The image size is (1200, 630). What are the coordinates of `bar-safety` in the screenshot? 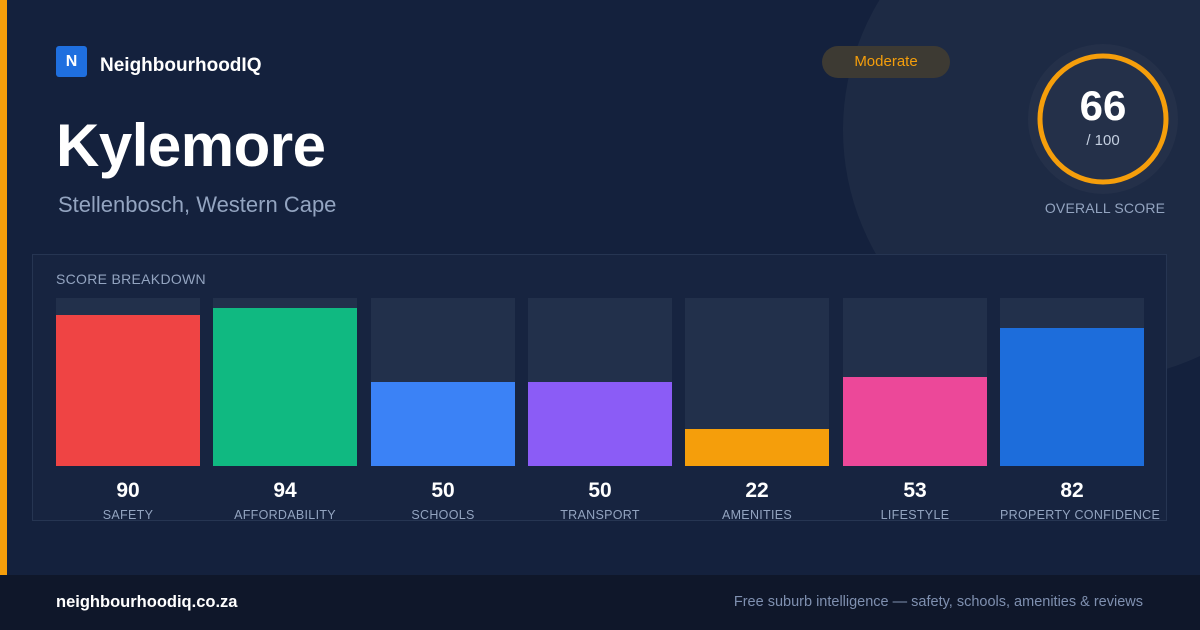 It's located at (128, 390).